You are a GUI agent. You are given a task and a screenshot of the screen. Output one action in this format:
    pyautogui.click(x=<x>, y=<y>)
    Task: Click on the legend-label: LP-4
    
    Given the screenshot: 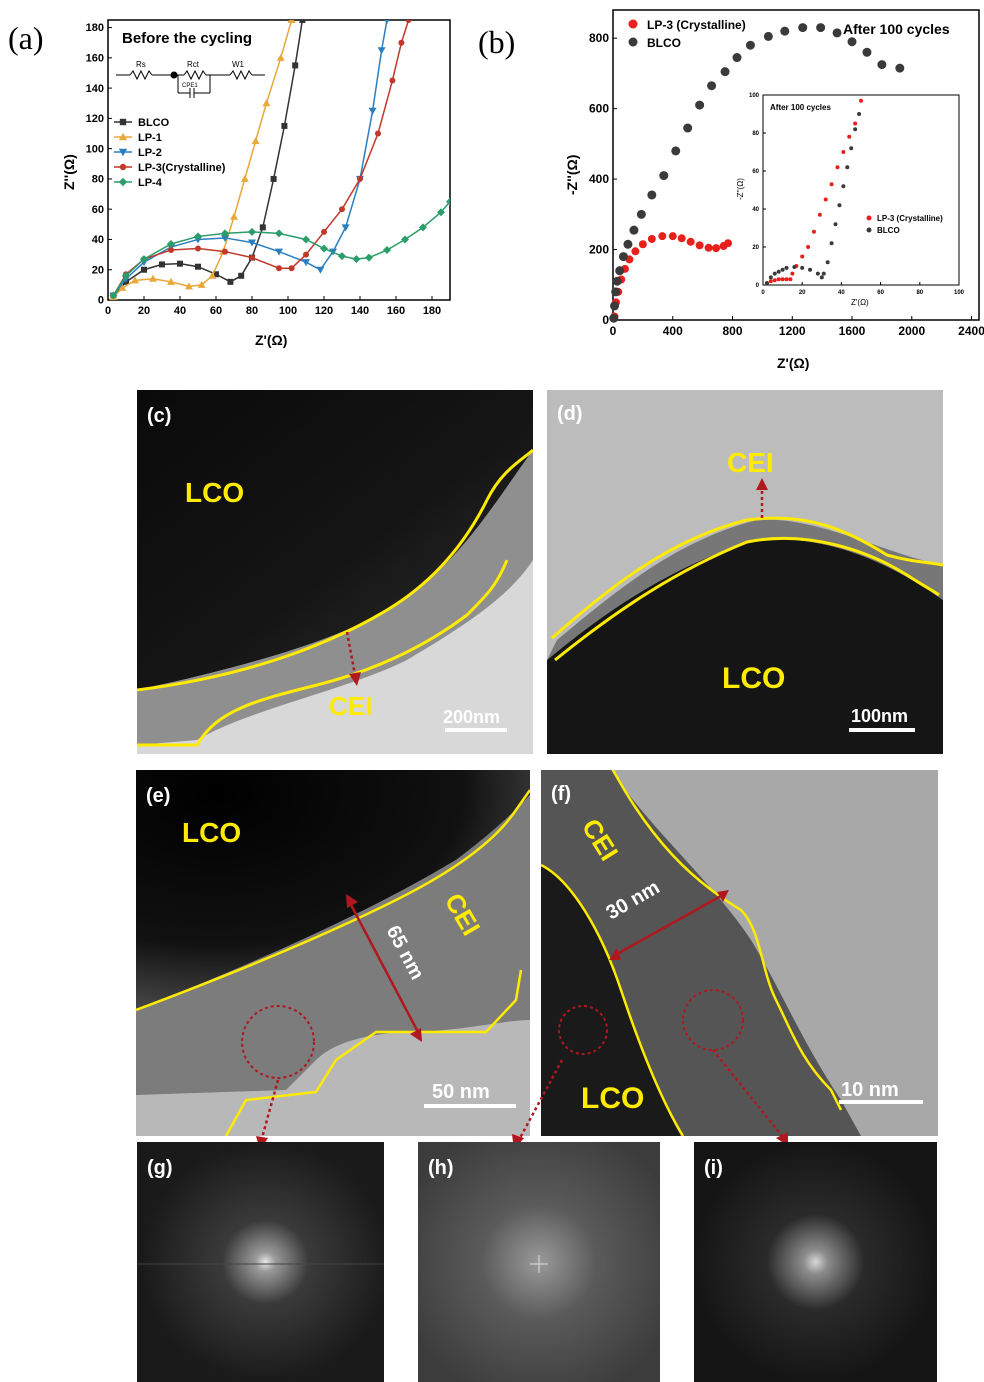 What is the action you would take?
    pyautogui.click(x=150, y=183)
    